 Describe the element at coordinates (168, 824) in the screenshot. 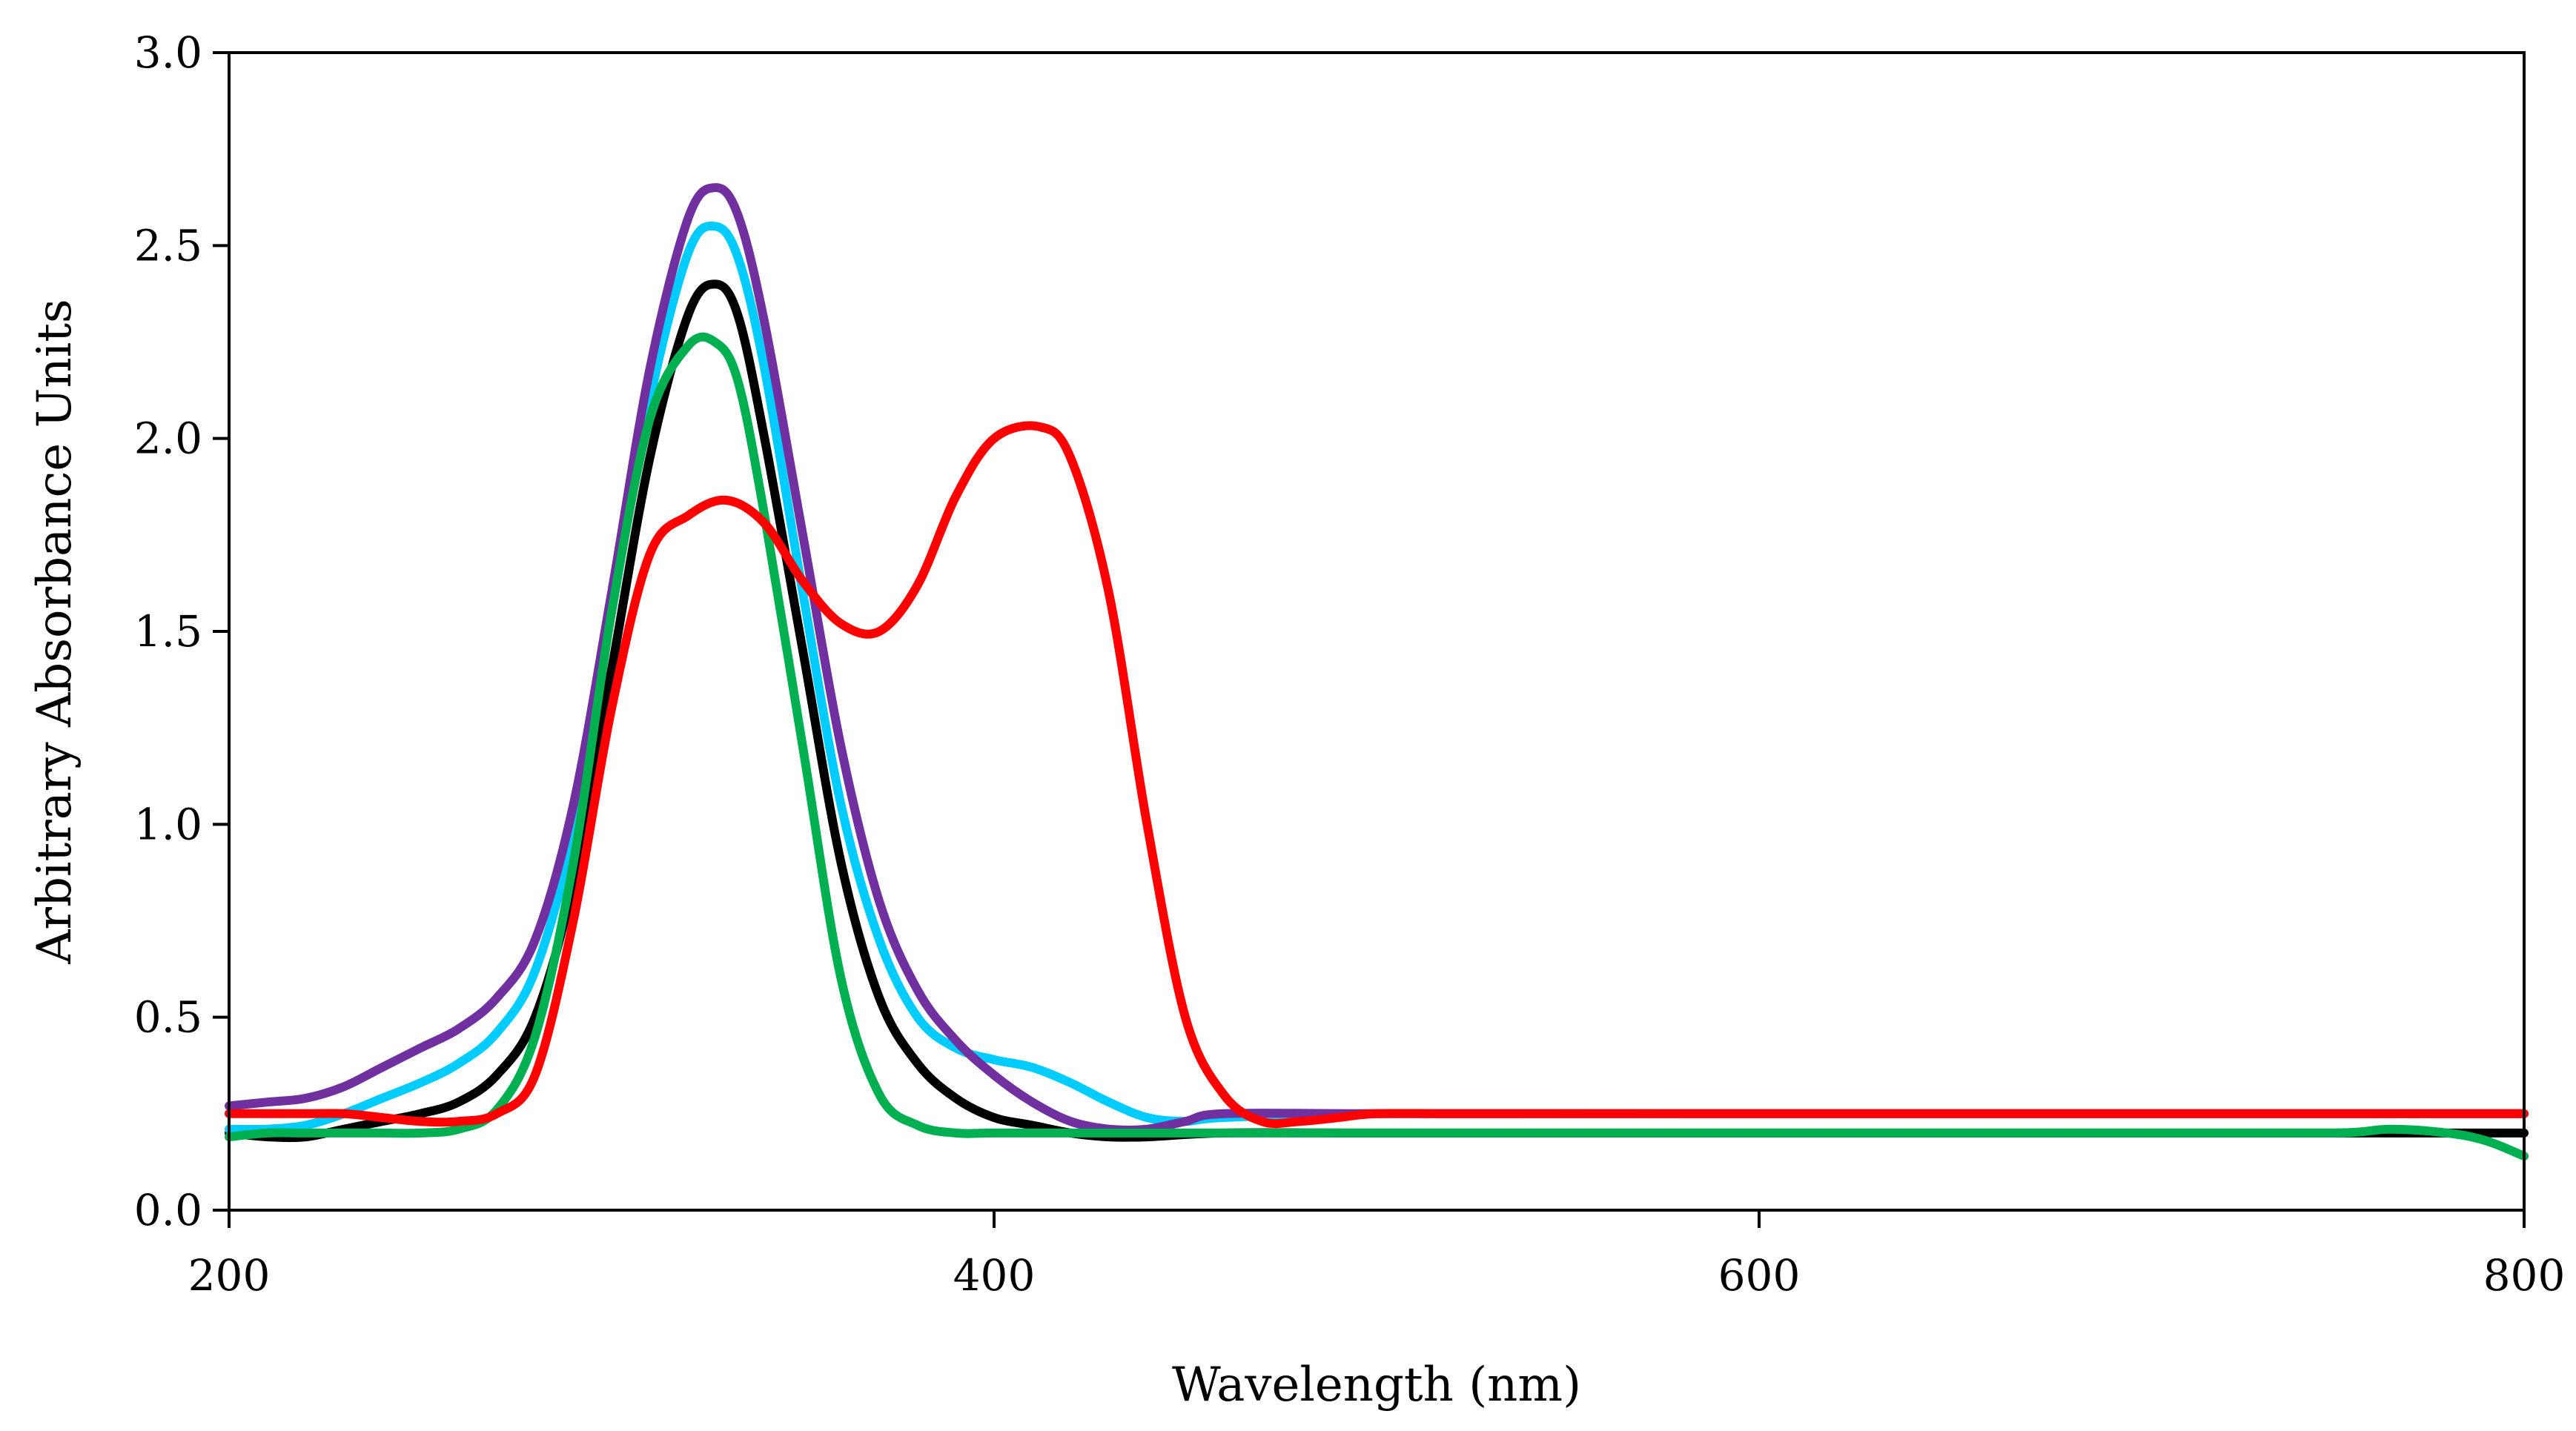

I see `y-tick-label: 1.0` at that location.